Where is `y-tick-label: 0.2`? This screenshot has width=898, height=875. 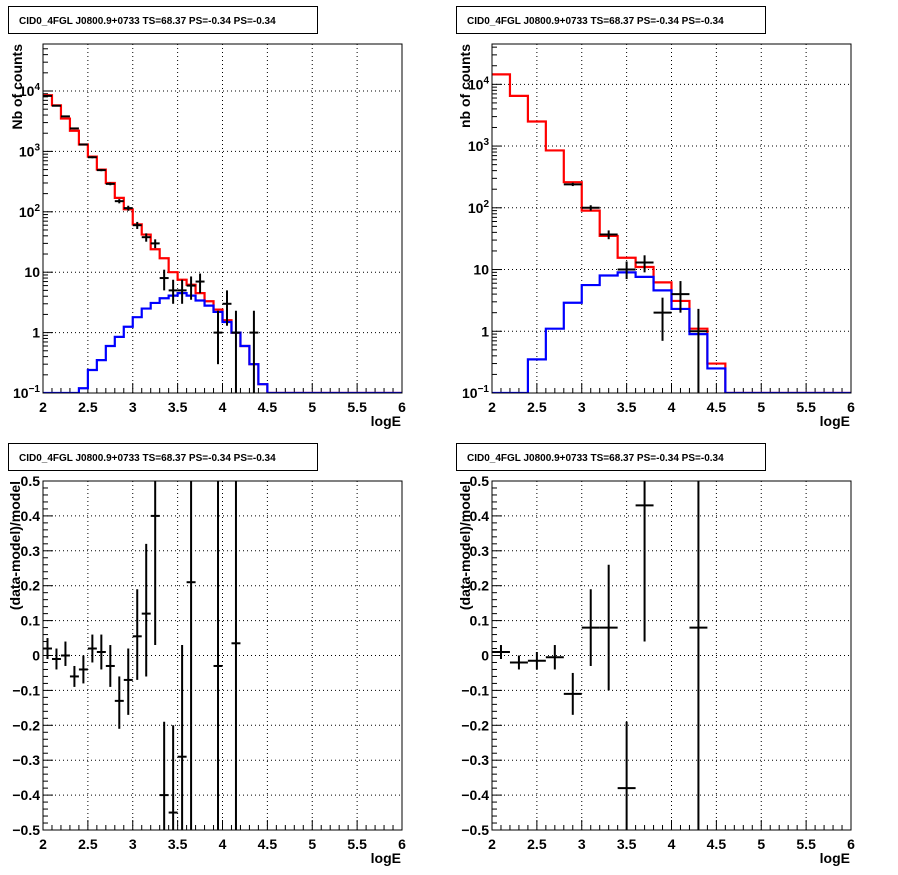
y-tick-label: 0.2 is located at coordinates (480, 586).